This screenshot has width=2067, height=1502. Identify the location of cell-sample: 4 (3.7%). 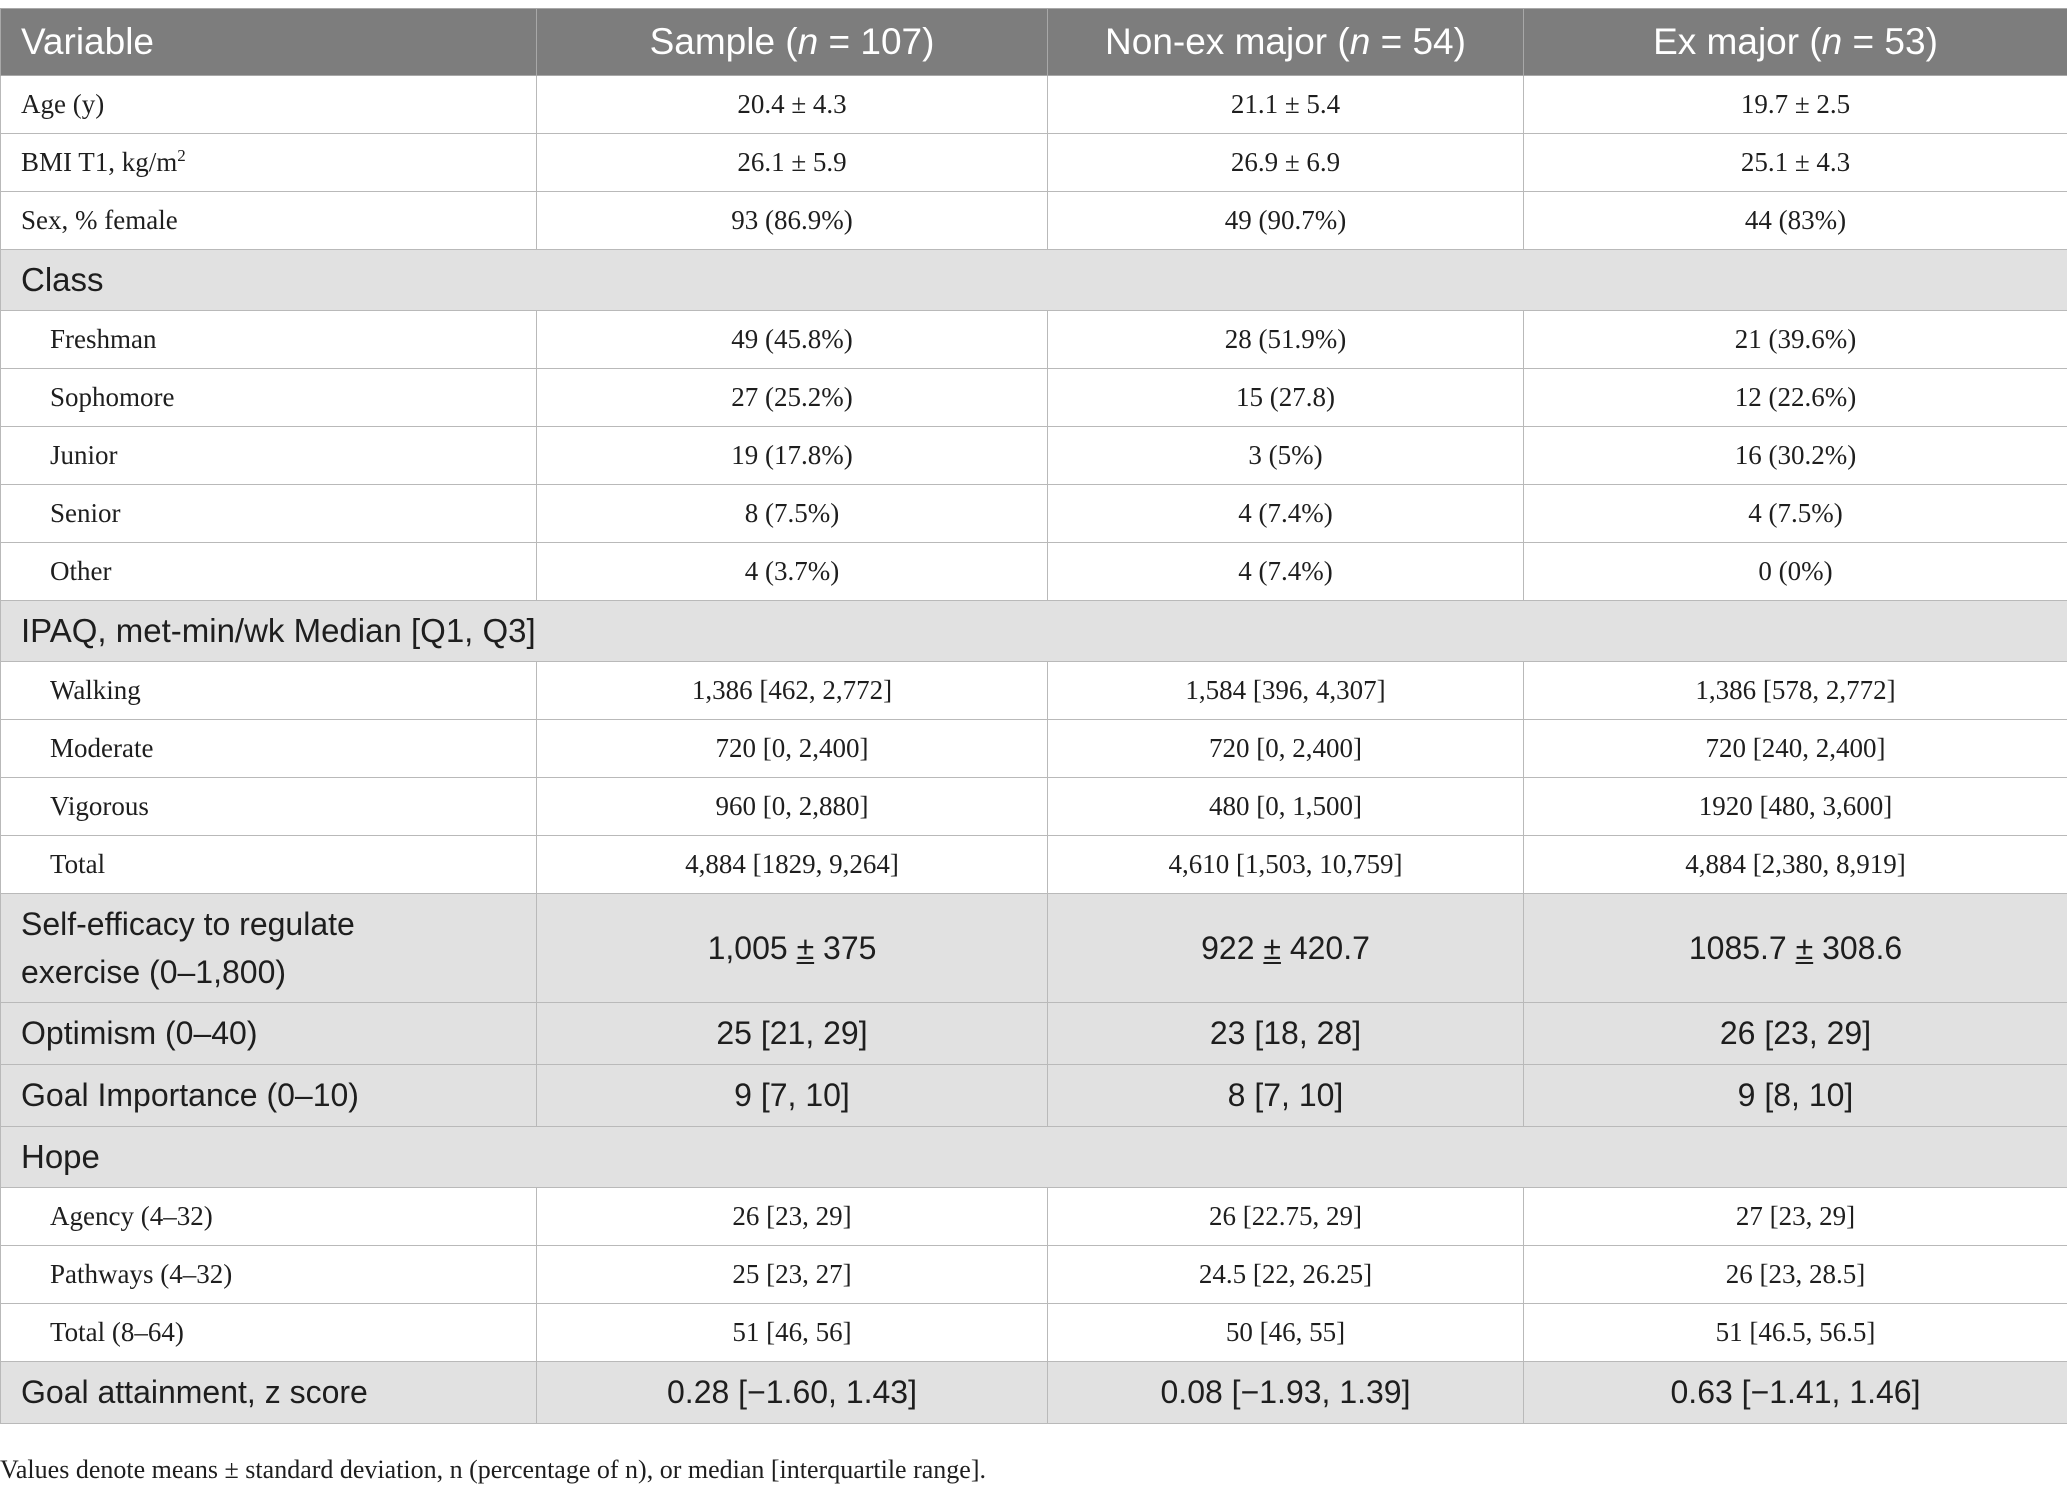
(792, 571).